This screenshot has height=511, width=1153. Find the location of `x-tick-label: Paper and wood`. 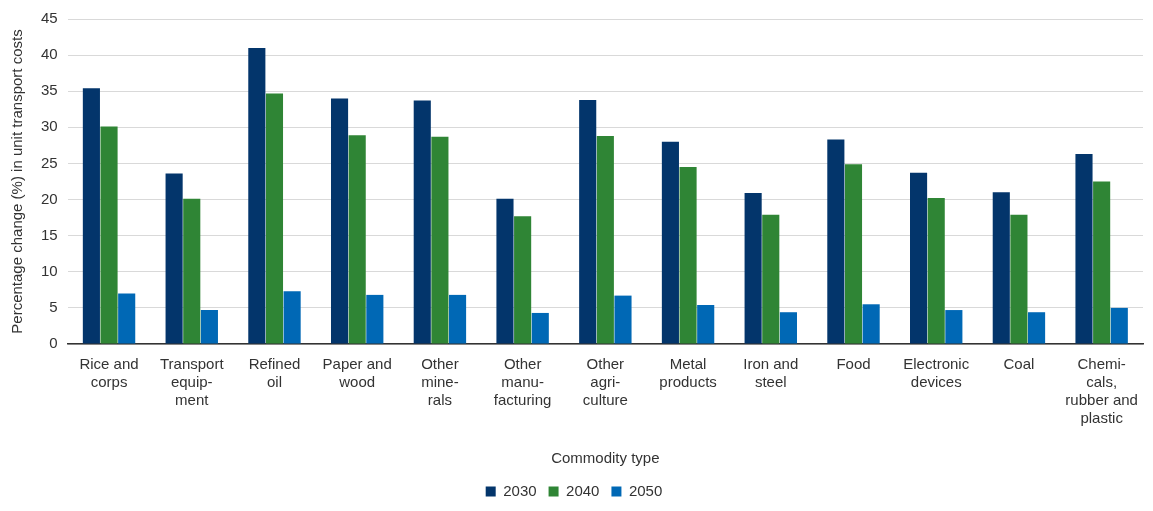

x-tick-label: Paper and wood is located at coordinates (357, 373).